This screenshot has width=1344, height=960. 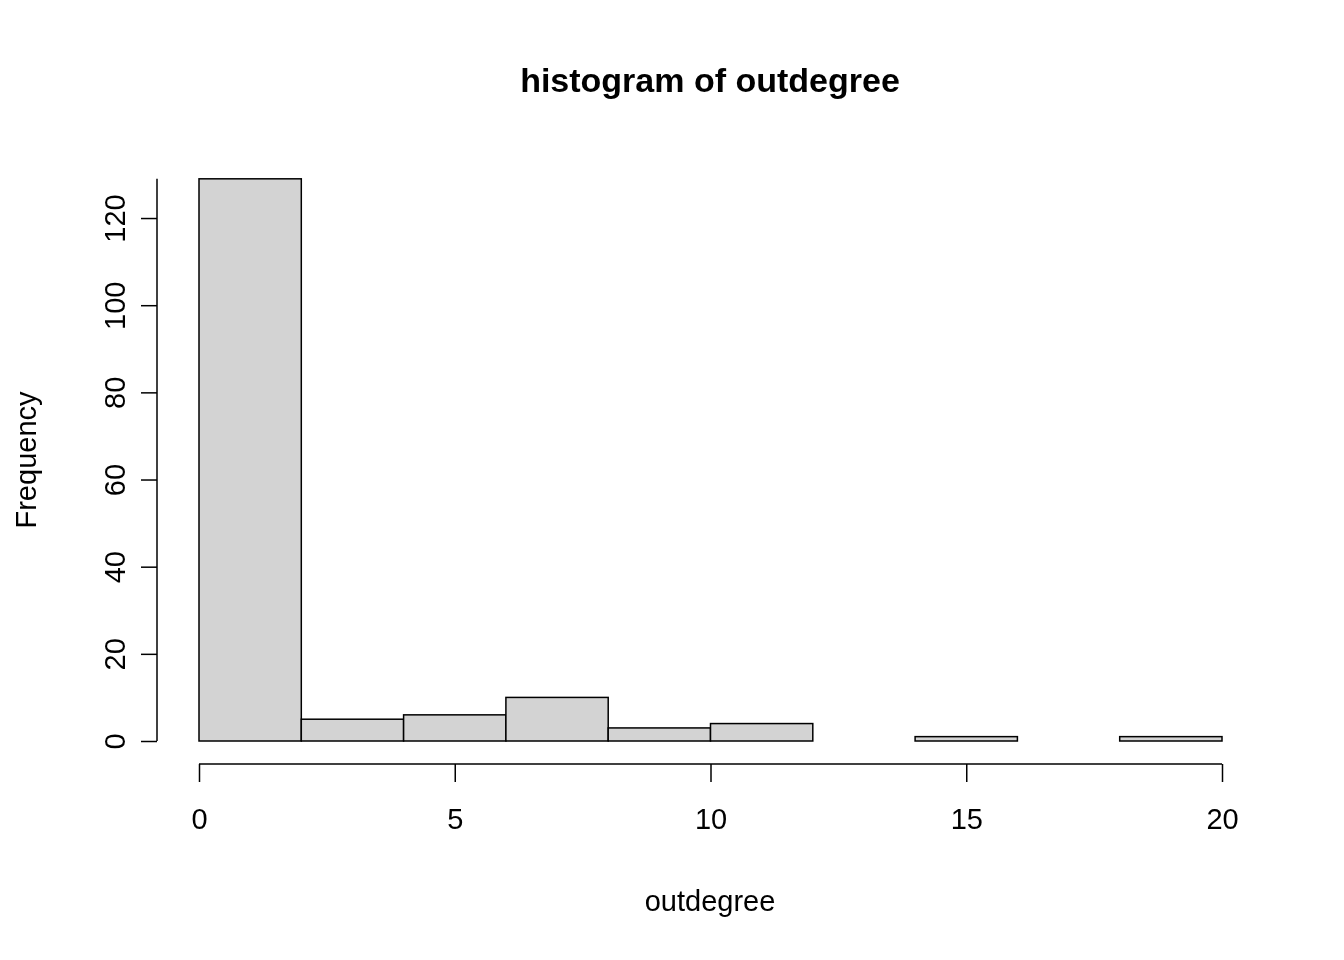 What do you see at coordinates (710, 80) in the screenshot?
I see `chart-title: histogram of outdegree` at bounding box center [710, 80].